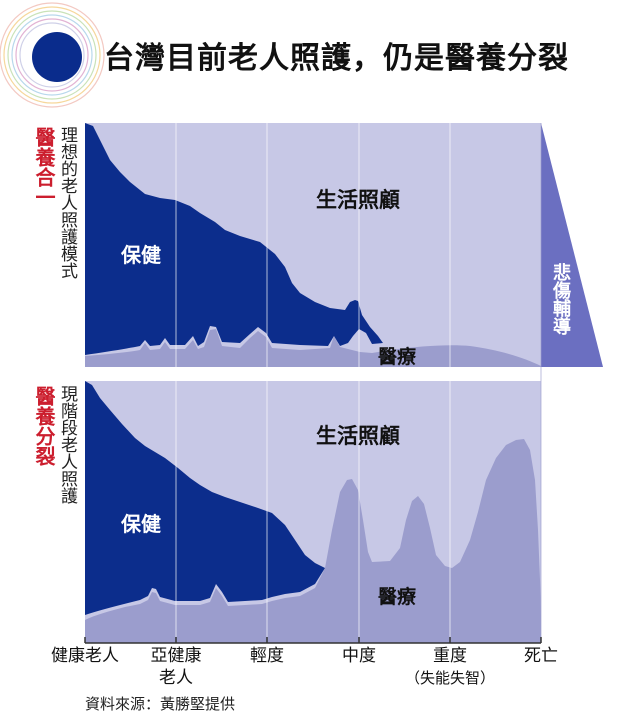 The height and width of the screenshot is (723, 620). Describe the element at coordinates (541, 656) in the screenshot. I see `x-label-death: 死亡` at that location.